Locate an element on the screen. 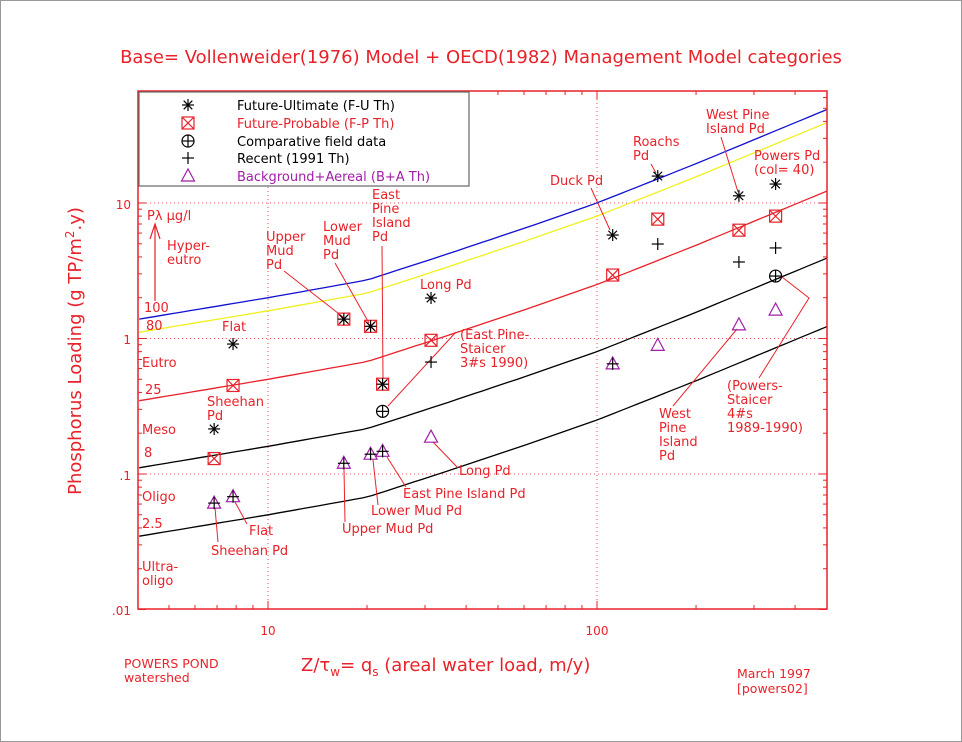 The height and width of the screenshot is (742, 962). footer-location: POWERS POND is located at coordinates (171, 663).